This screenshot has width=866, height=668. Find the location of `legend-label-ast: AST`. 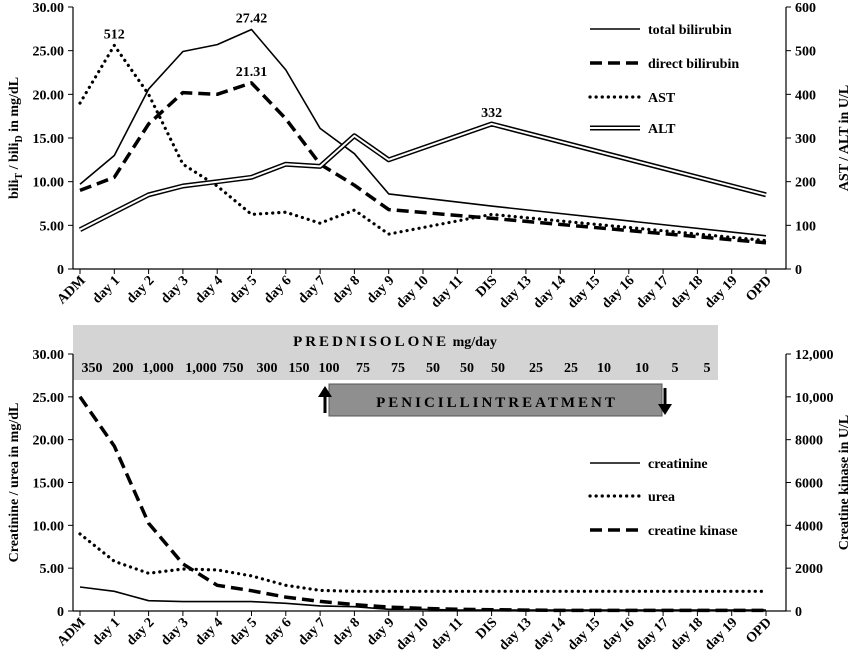

legend-label-ast: AST is located at coordinates (662, 98).